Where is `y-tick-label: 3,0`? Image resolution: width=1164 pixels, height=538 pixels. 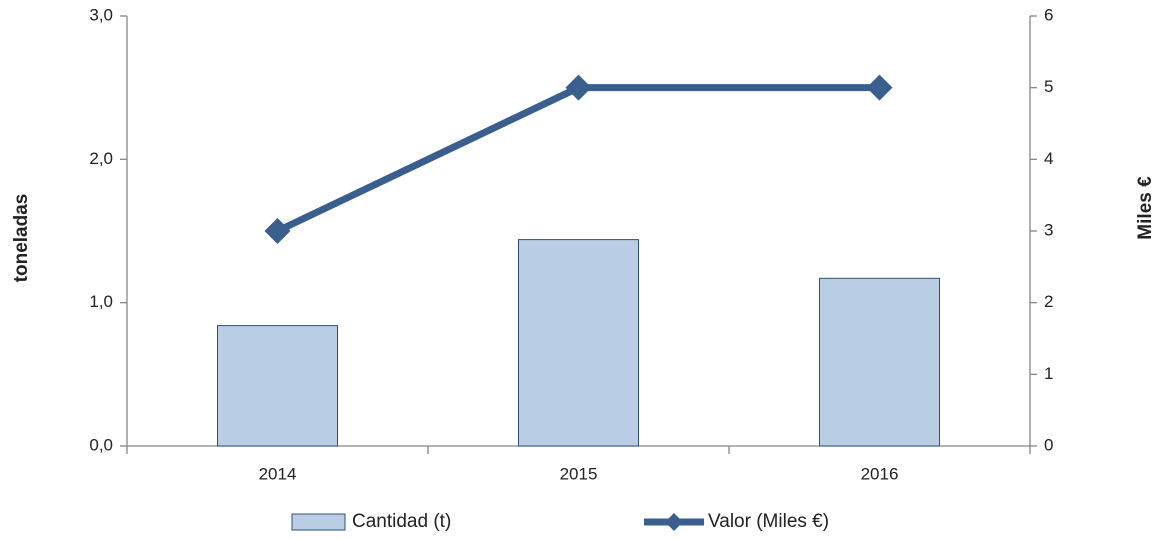
y-tick-label: 3,0 is located at coordinates (101, 14).